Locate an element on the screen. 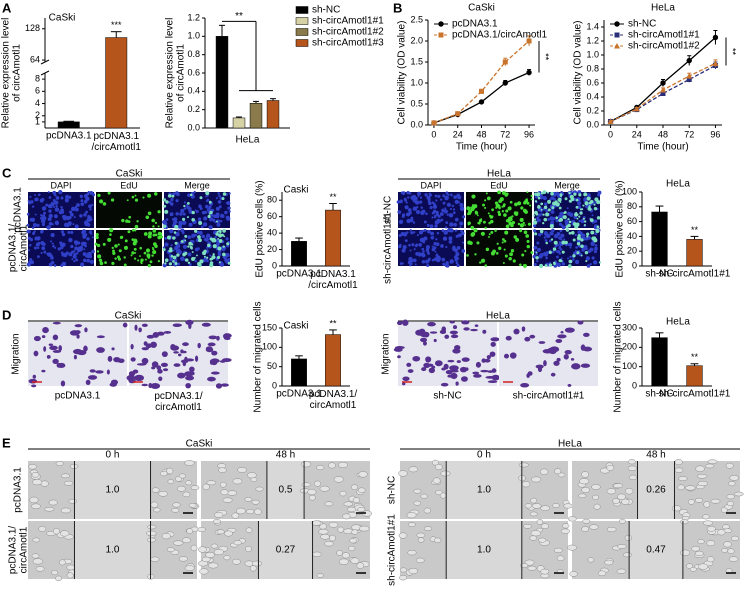  y-tick-label: 80 is located at coordinates (272, 200).